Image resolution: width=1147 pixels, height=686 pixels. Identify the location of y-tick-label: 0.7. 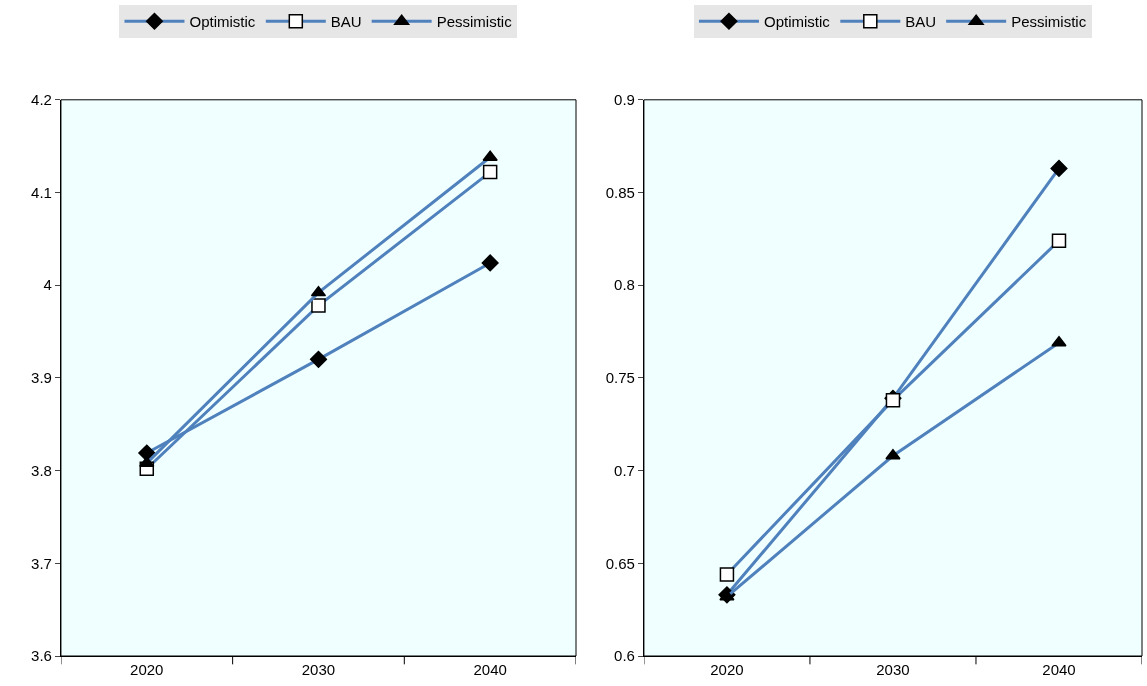
(624, 470).